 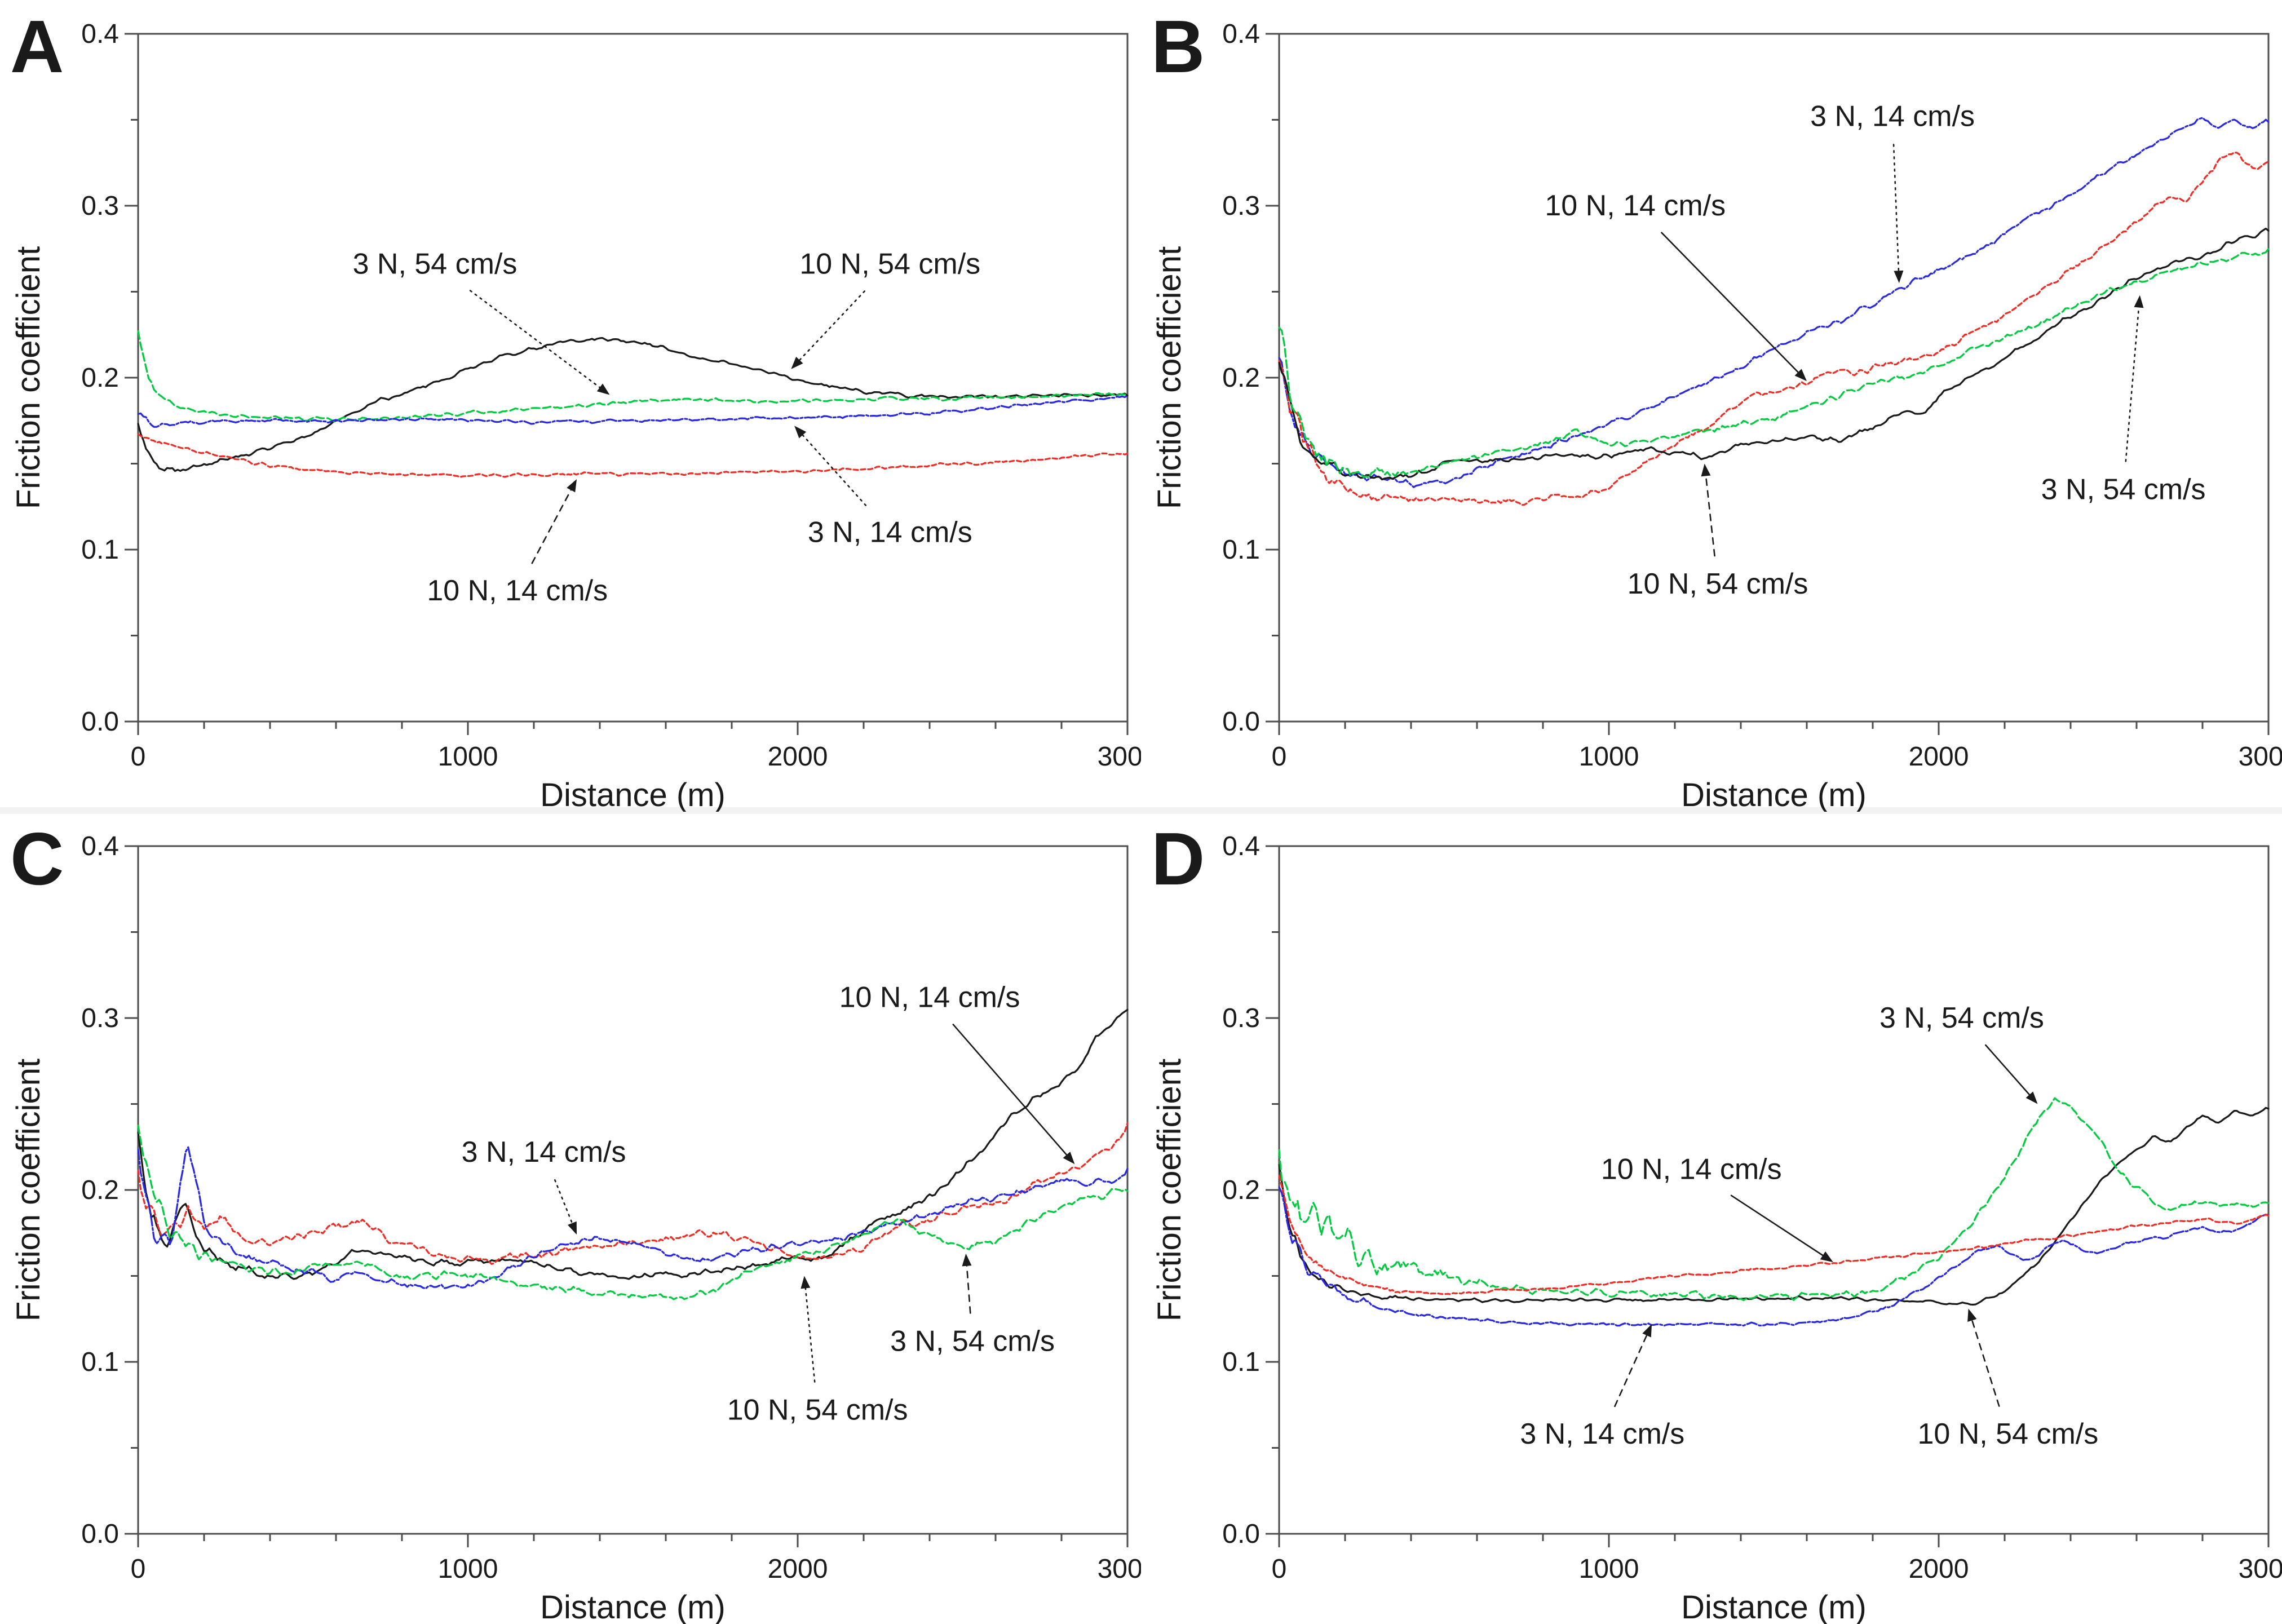 What do you see at coordinates (37, 858) in the screenshot?
I see `panel-letter: C` at bounding box center [37, 858].